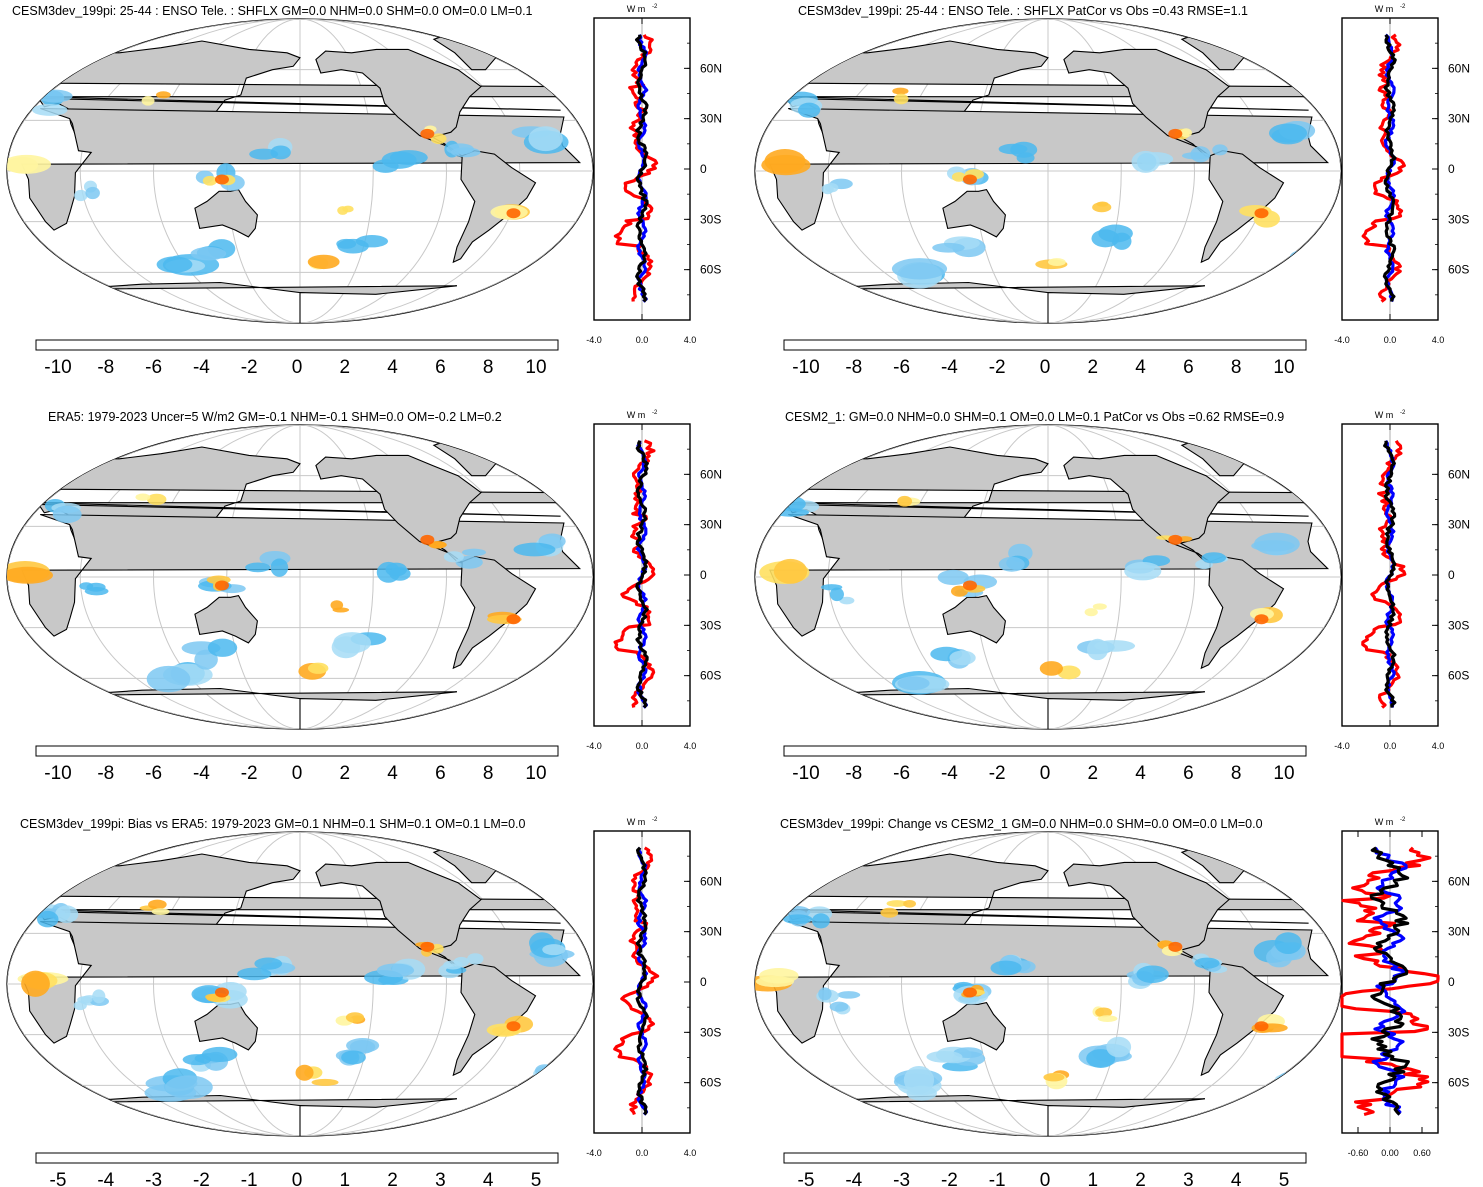  Describe the element at coordinates (949, 367) in the screenshot. I see `colorbar-tick-label: -4` at that location.